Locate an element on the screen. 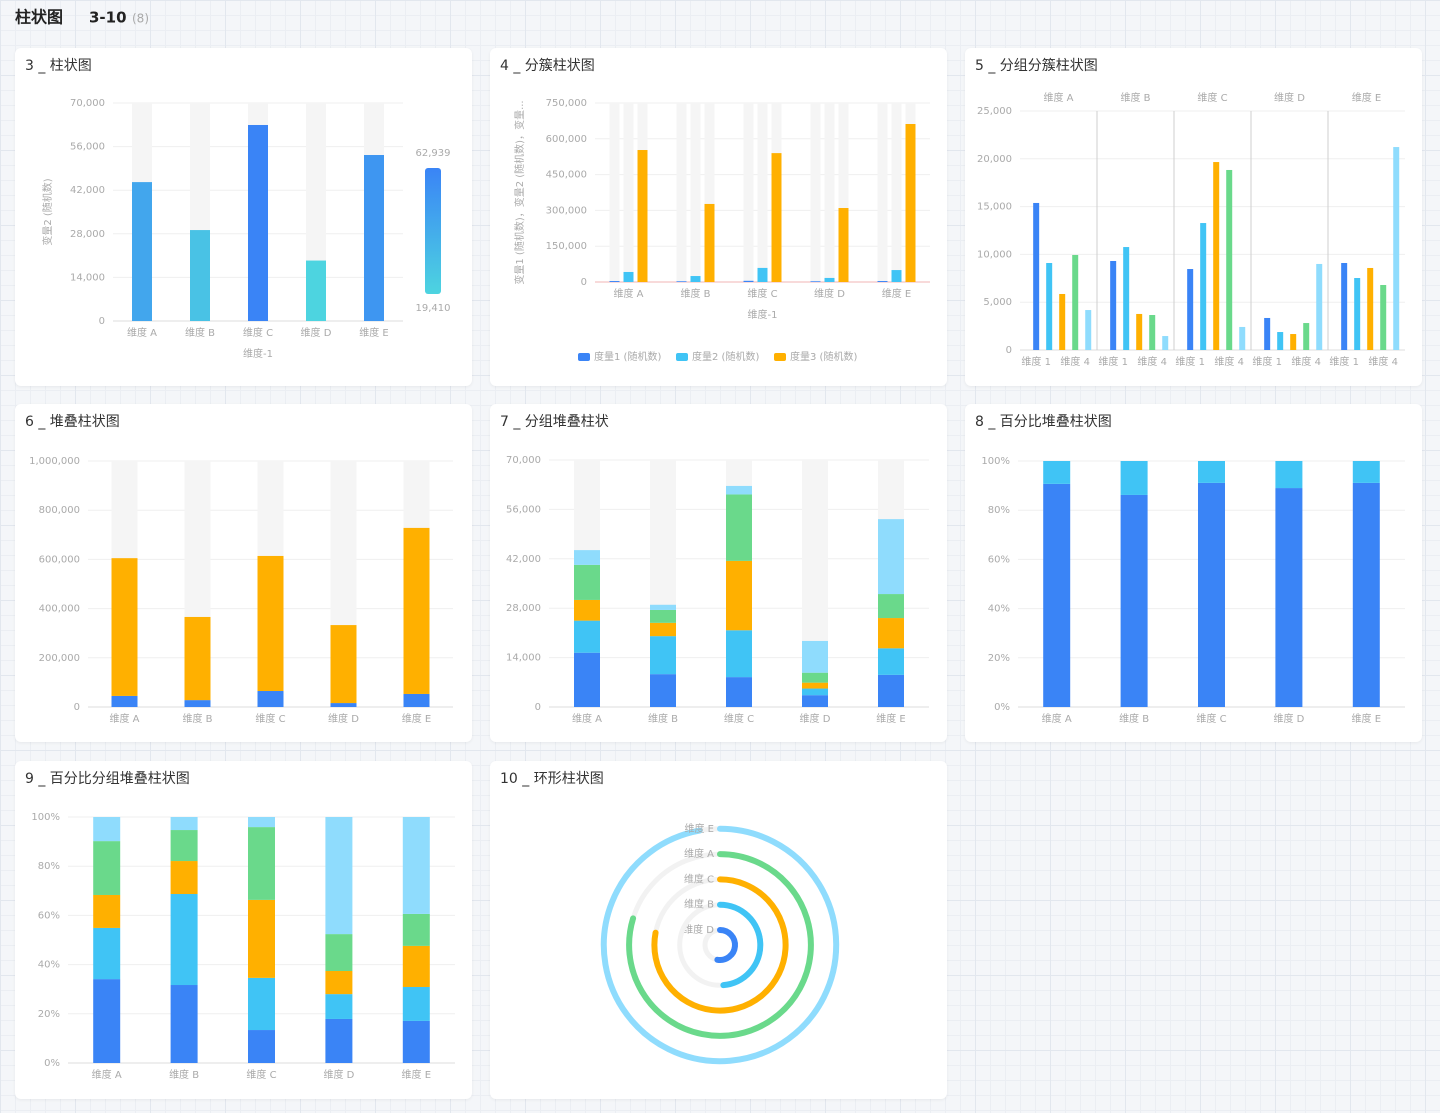  visual-map-min: 19,410 is located at coordinates (433, 308).